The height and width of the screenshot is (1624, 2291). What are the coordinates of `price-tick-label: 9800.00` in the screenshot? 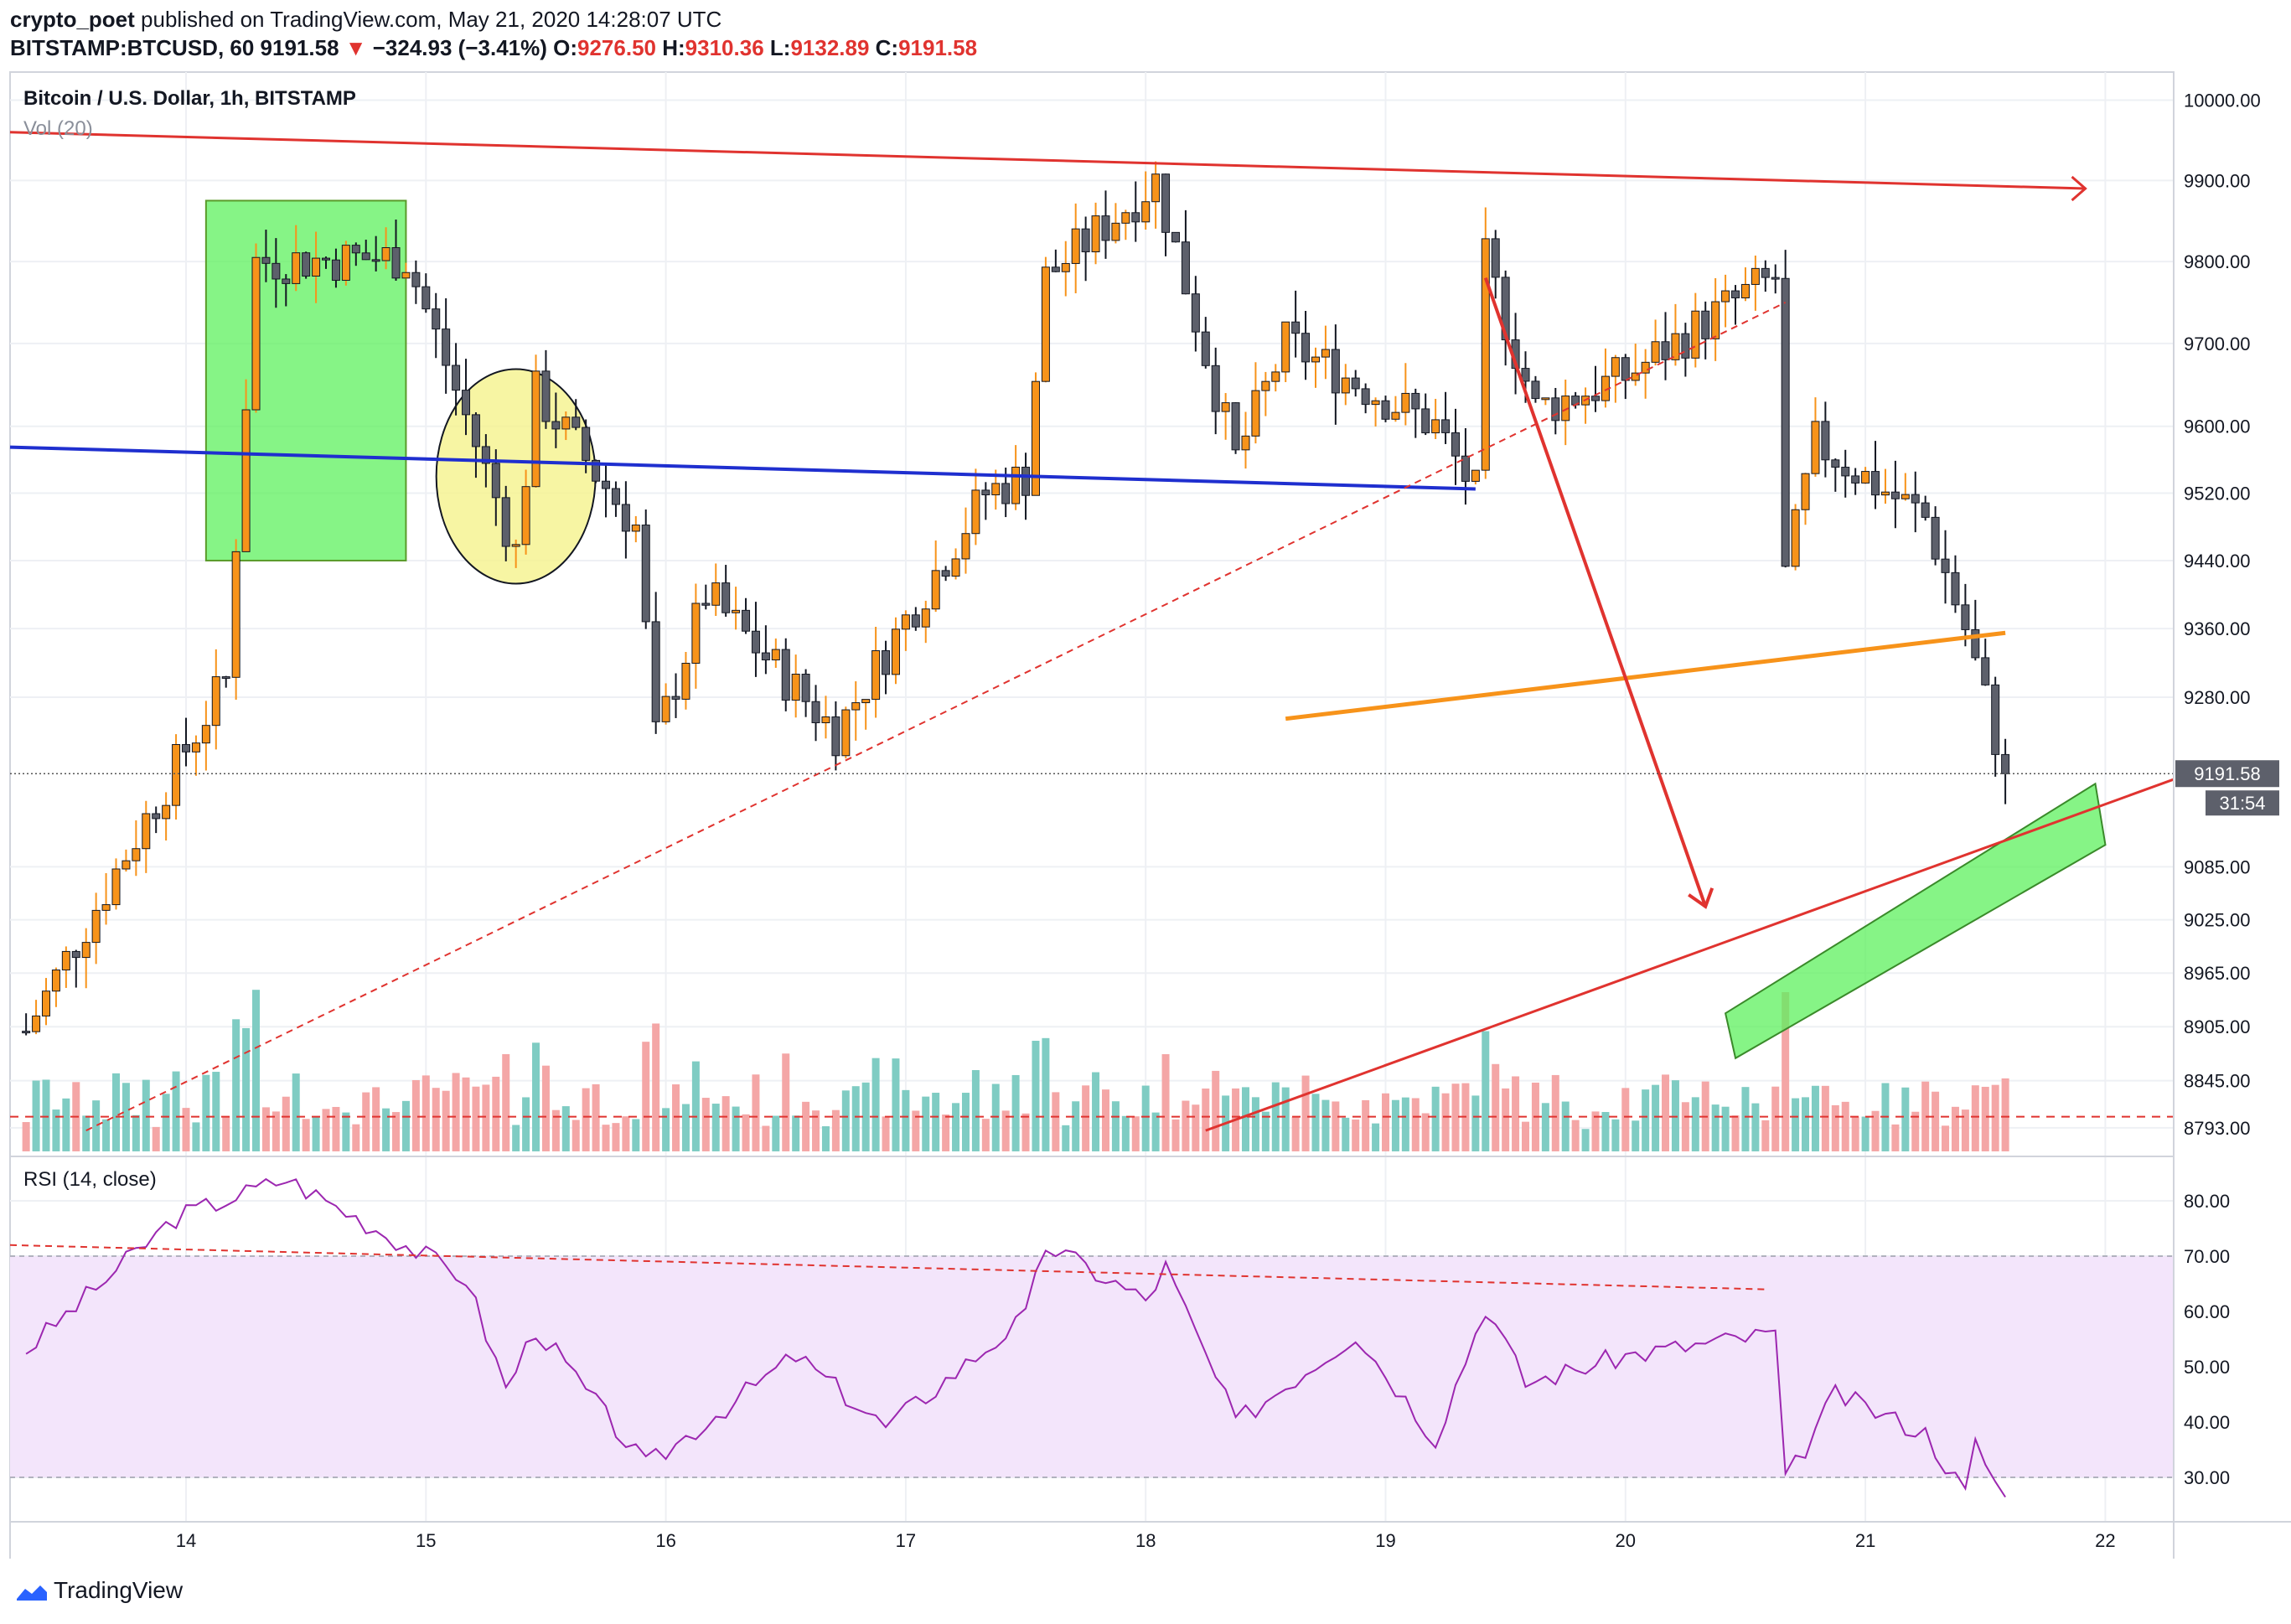 It's located at (2217, 261).